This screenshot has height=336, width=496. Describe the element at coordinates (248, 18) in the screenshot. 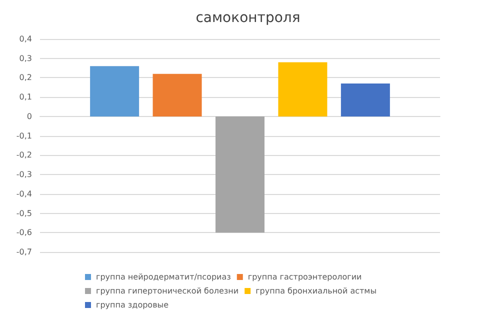

I see `chart-title: самоконтроля` at that location.